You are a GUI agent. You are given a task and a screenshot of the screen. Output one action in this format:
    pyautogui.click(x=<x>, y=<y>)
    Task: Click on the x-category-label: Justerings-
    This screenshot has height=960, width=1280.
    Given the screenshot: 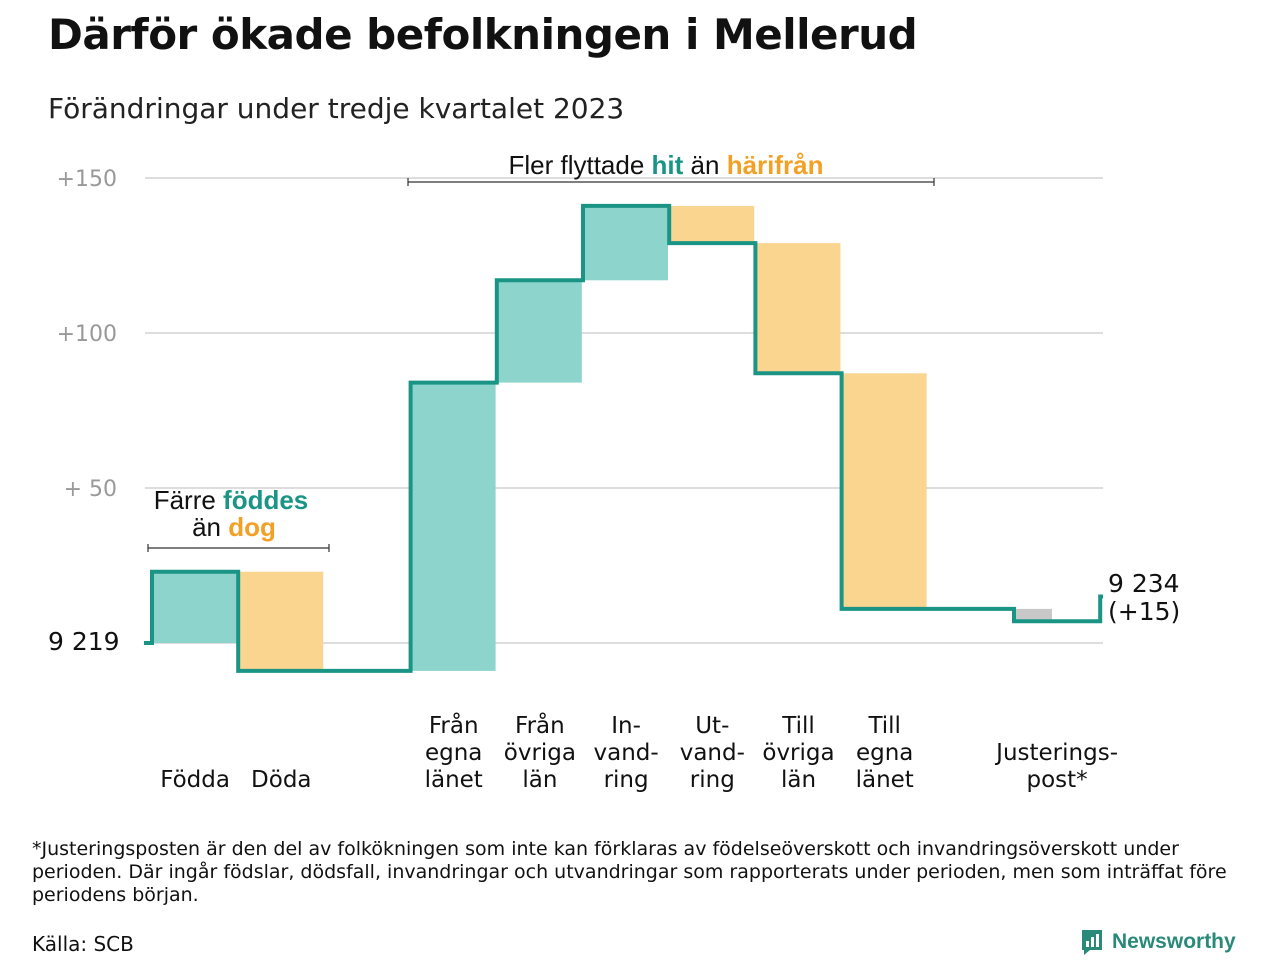 What is the action you would take?
    pyautogui.click(x=1056, y=753)
    